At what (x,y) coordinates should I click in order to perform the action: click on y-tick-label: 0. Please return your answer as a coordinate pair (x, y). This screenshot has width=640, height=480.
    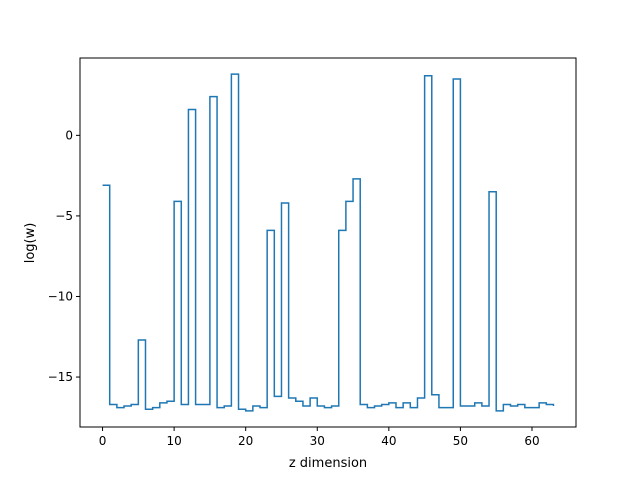
    Looking at the image, I should click on (69, 135).